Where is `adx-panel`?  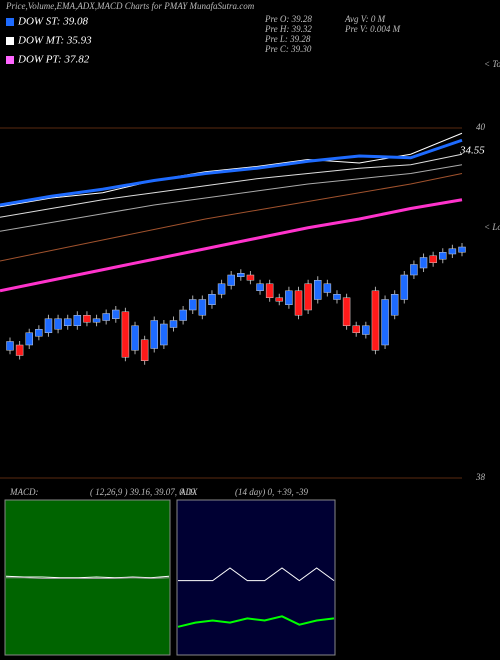
adx-panel is located at coordinates (256, 577).